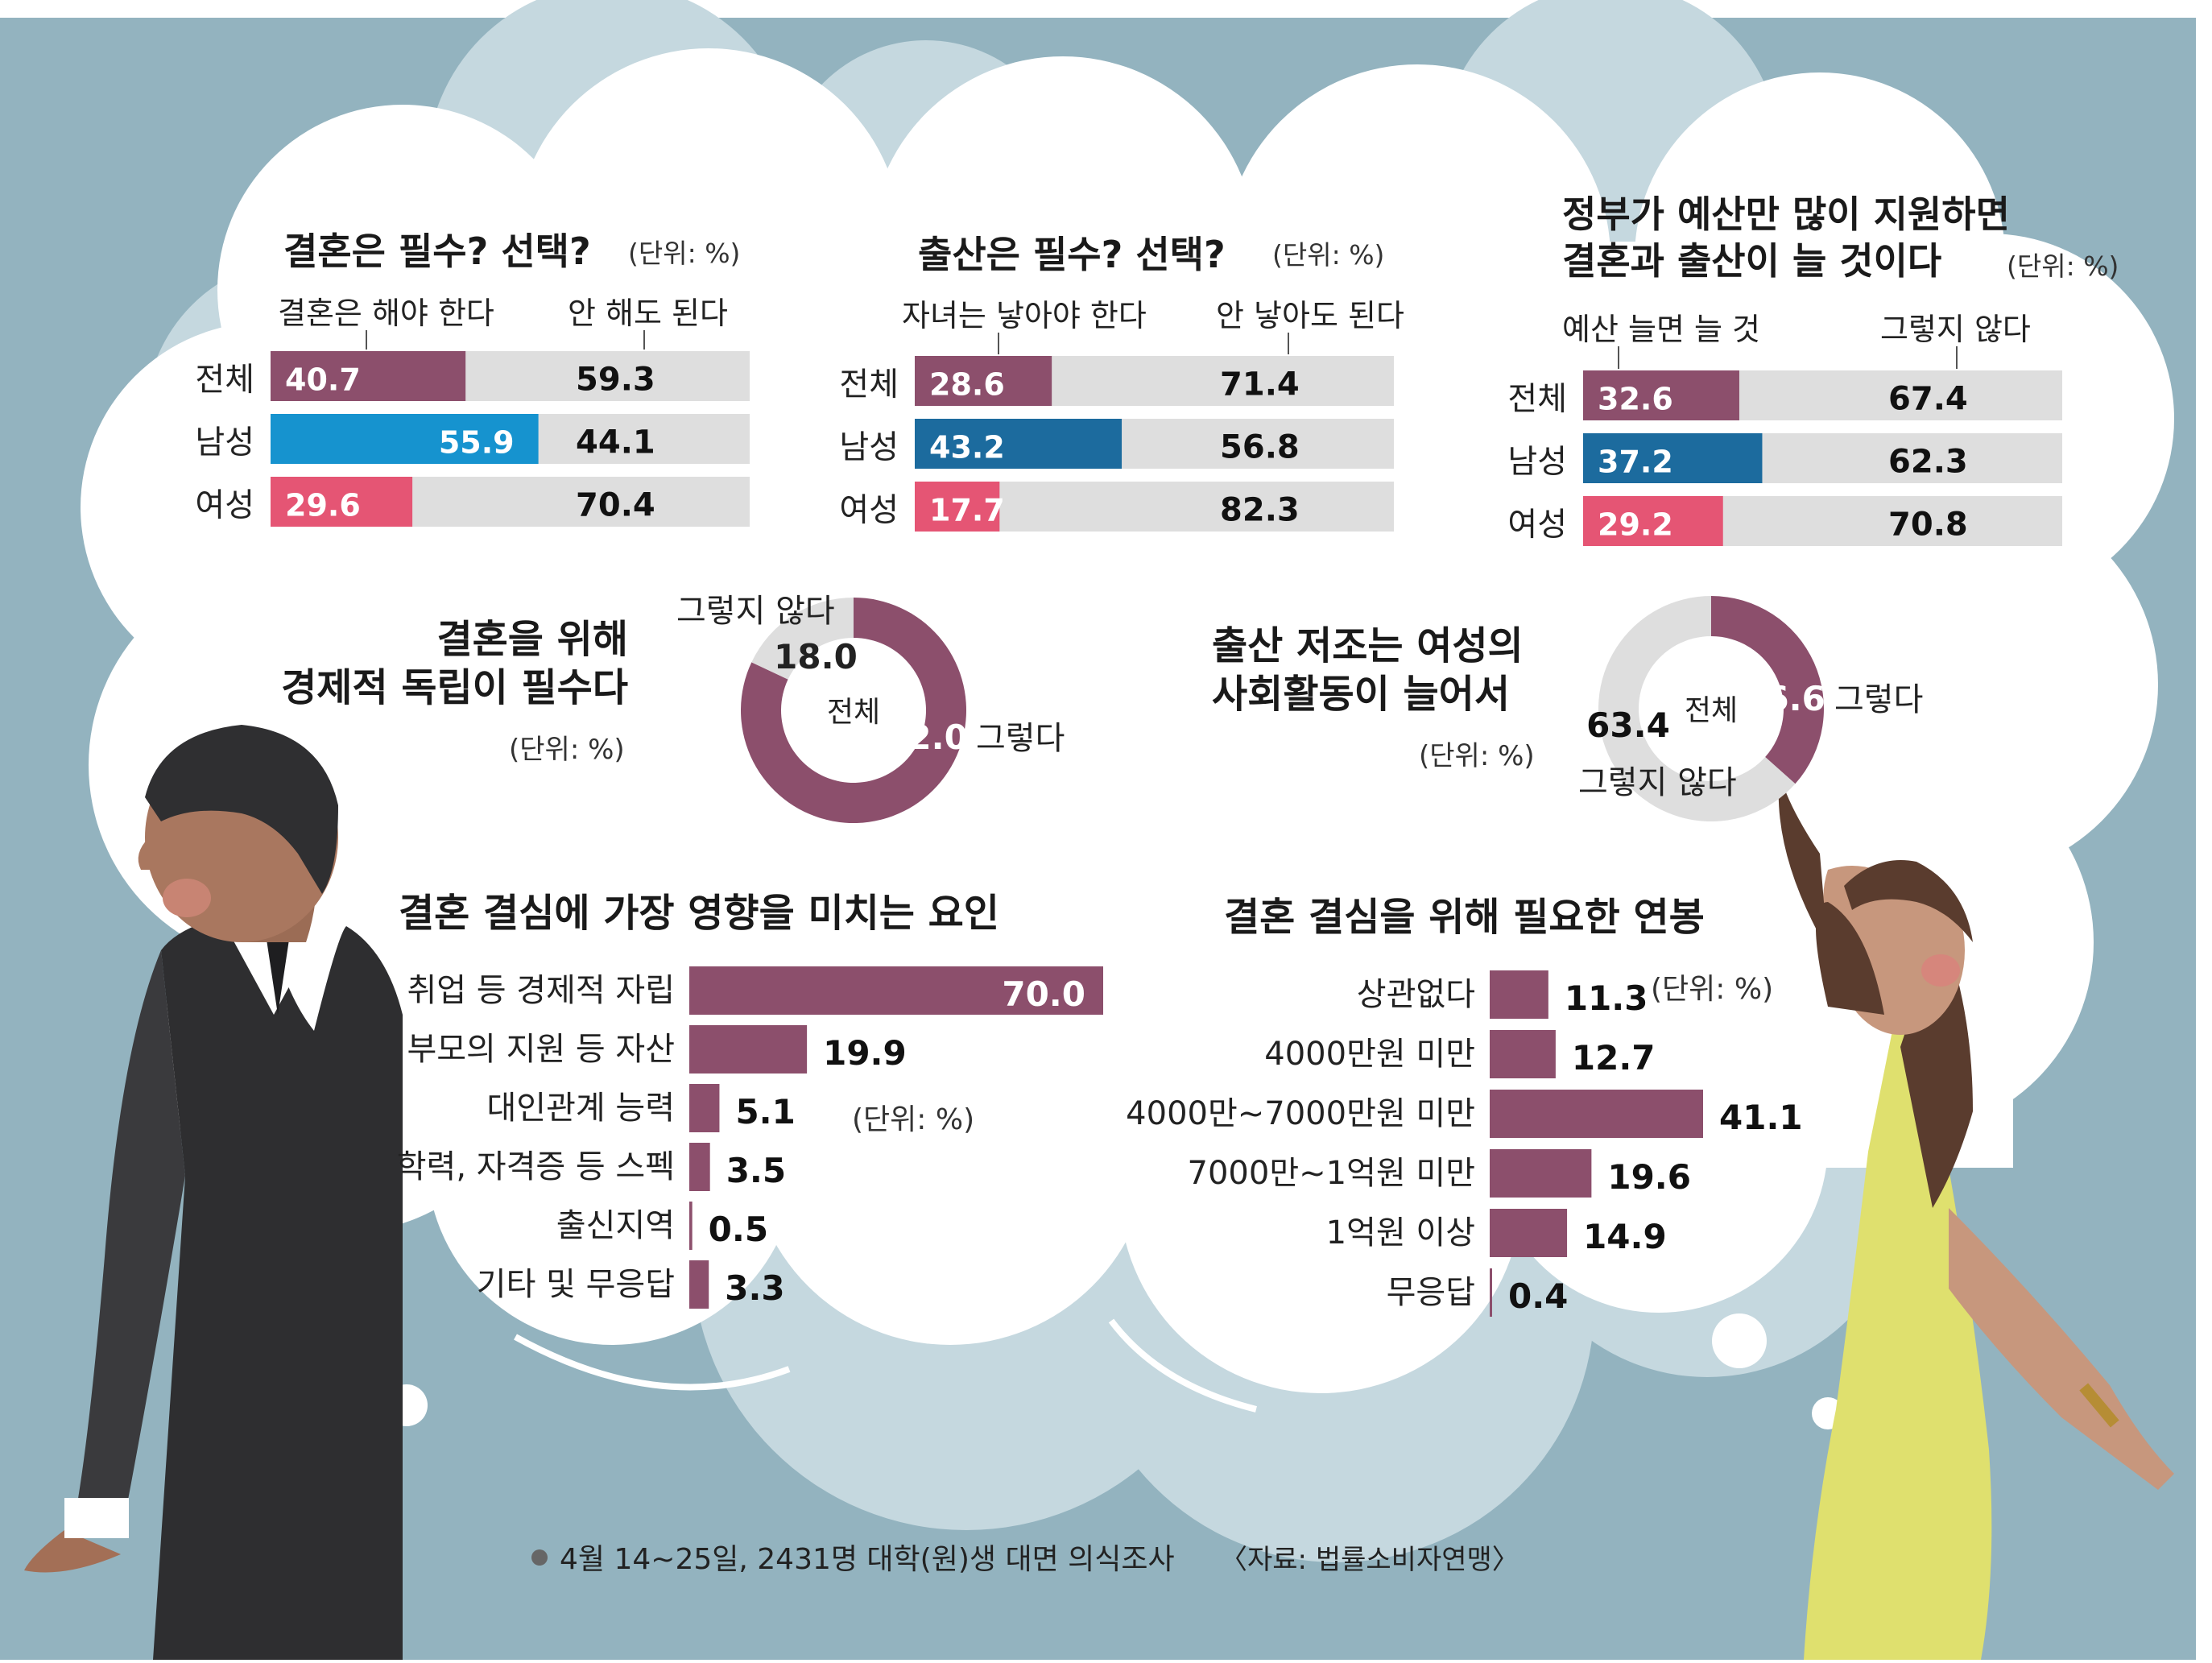  I want to click on value-label: 3.5, so click(756, 1170).